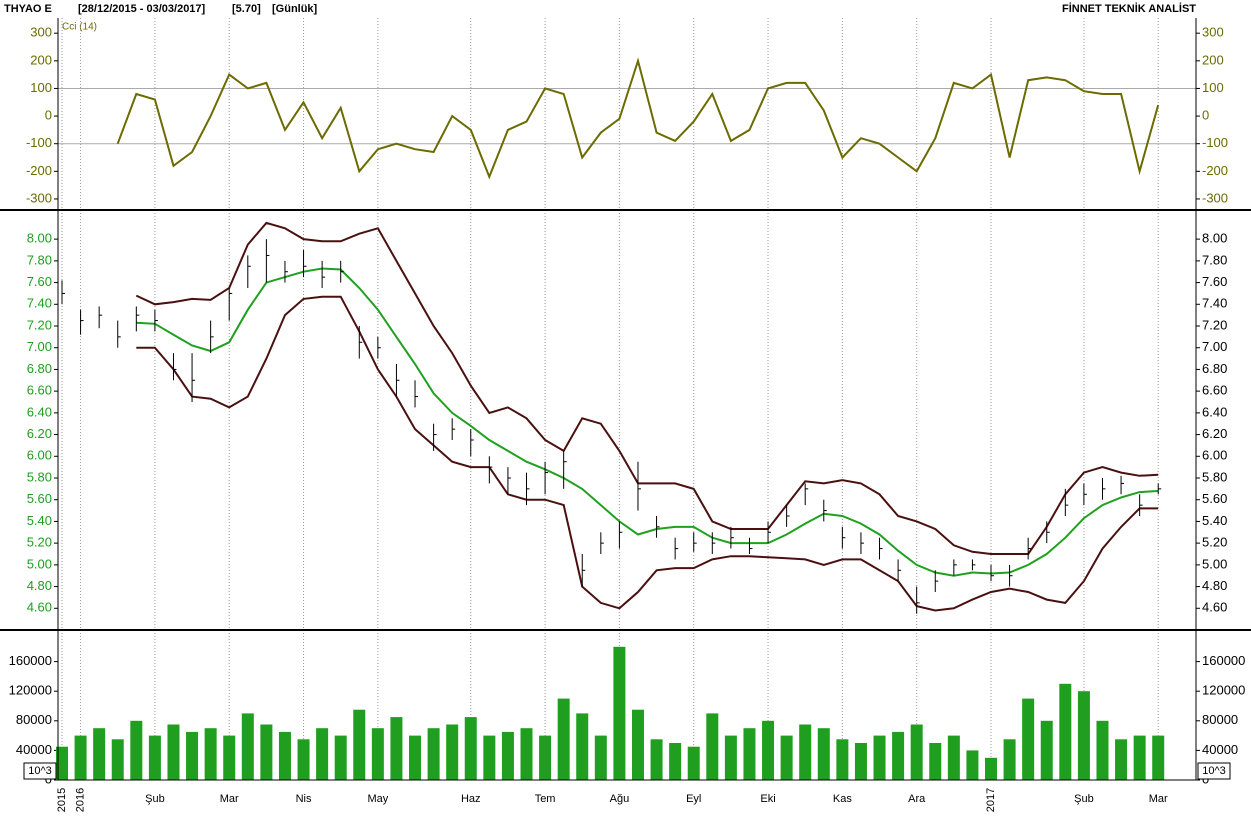 The image size is (1251, 822). What do you see at coordinates (39, 585) in the screenshot?
I see `y-tick-label: 4.80` at bounding box center [39, 585].